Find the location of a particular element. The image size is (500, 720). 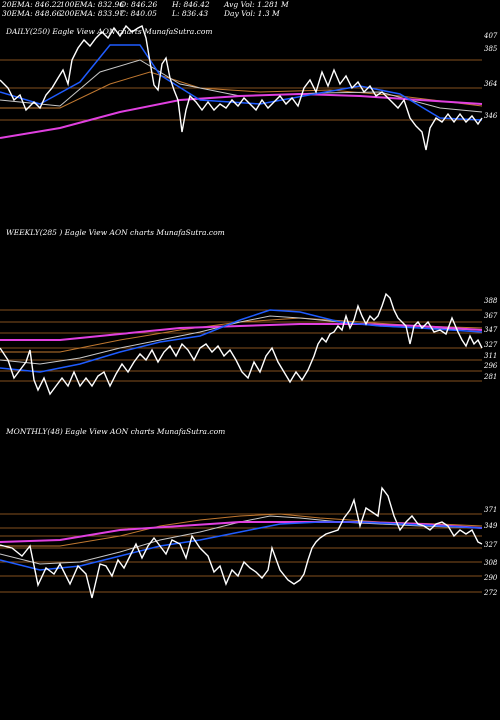

monthly-y-tick-label: 290 is located at coordinates (490, 578).